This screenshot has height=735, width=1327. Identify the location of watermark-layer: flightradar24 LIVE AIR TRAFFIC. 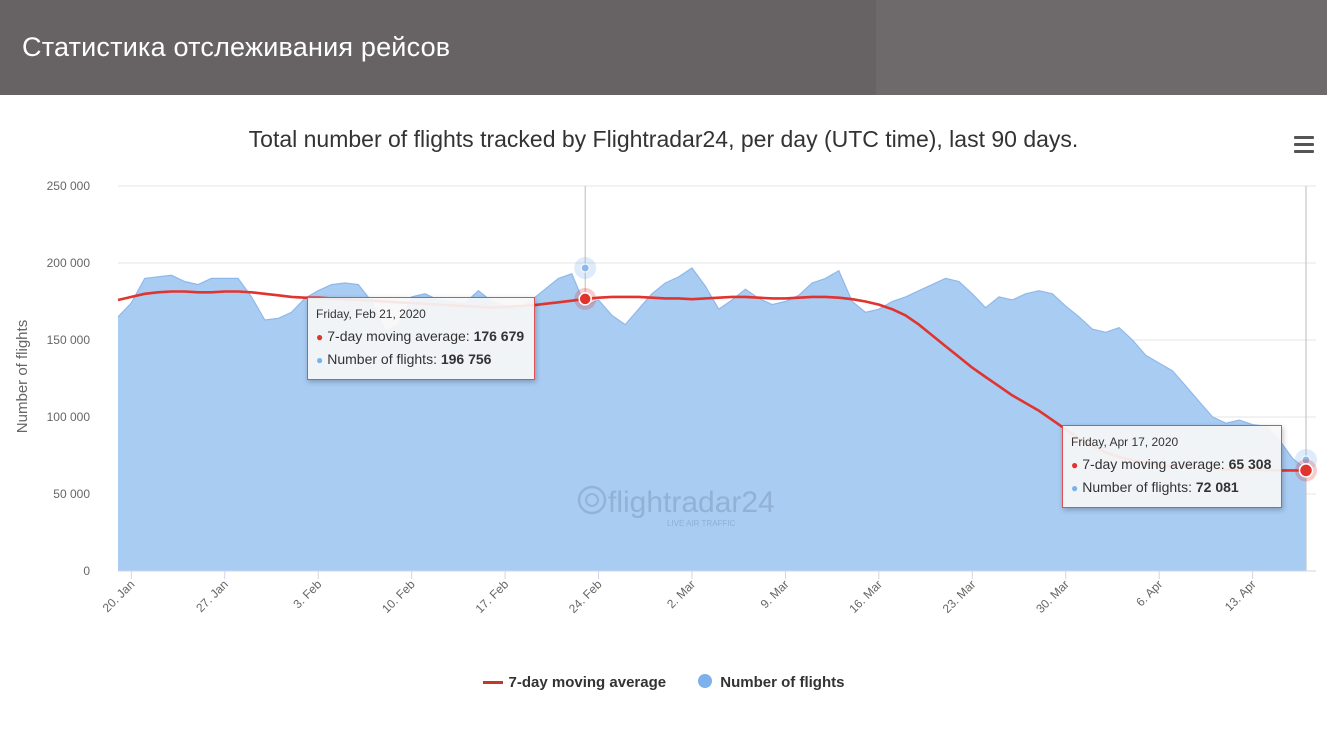
(676, 506).